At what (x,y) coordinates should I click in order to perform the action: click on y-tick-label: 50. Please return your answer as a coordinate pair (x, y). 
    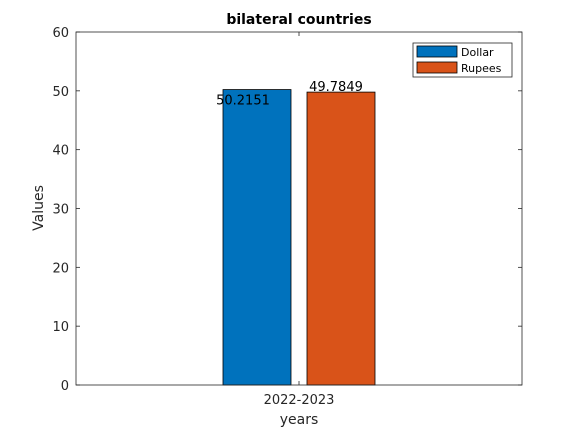
    Looking at the image, I should click on (60, 92).